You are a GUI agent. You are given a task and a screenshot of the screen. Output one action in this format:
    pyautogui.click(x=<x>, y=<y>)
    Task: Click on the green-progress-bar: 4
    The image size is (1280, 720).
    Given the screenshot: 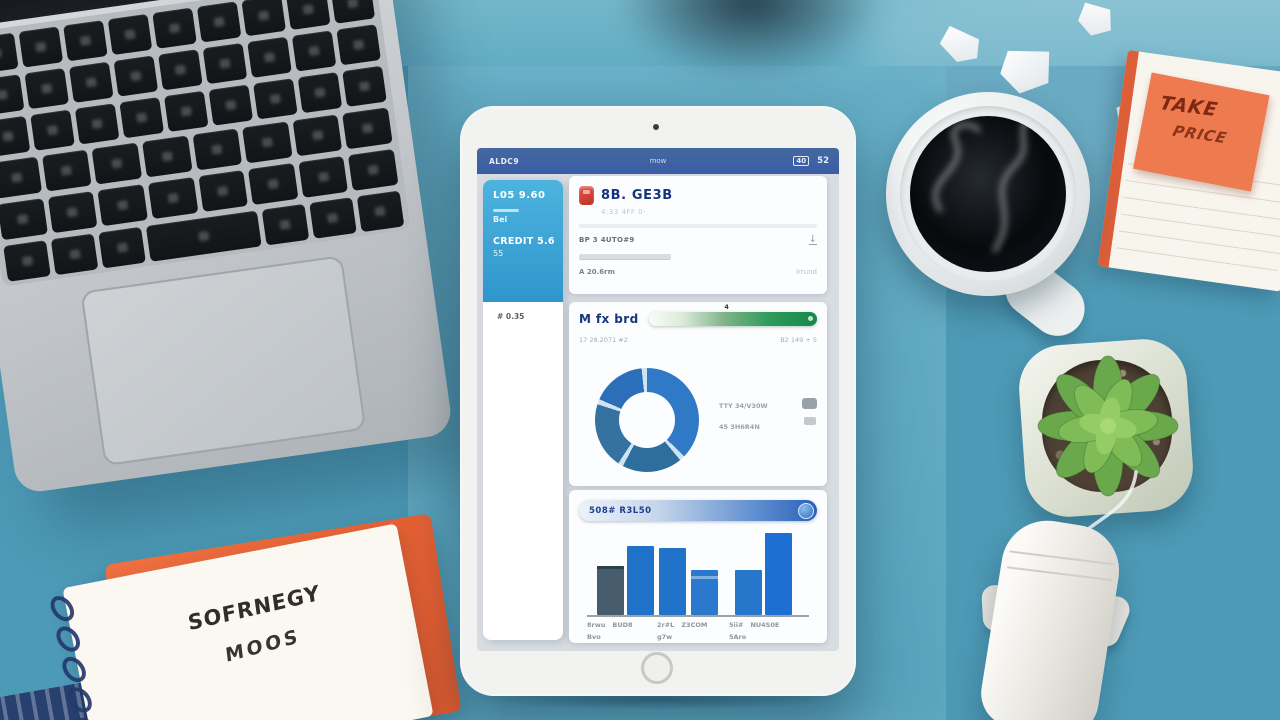 What is the action you would take?
    pyautogui.click(x=732, y=314)
    